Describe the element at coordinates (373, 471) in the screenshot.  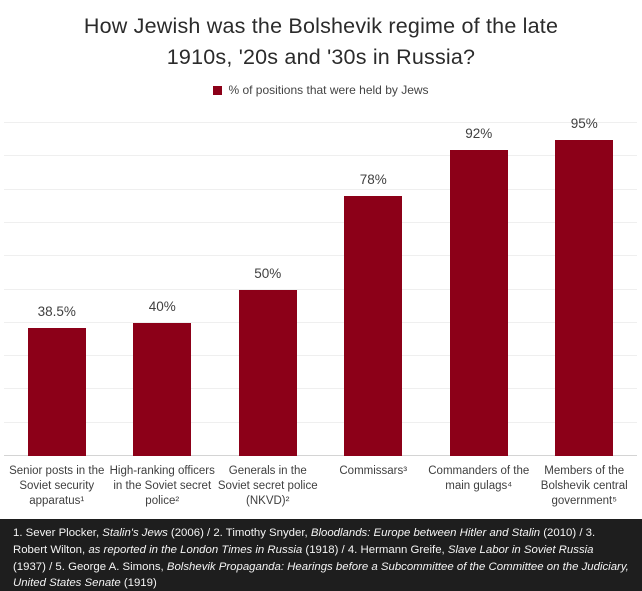
I see `category-label: Commissars³` at that location.